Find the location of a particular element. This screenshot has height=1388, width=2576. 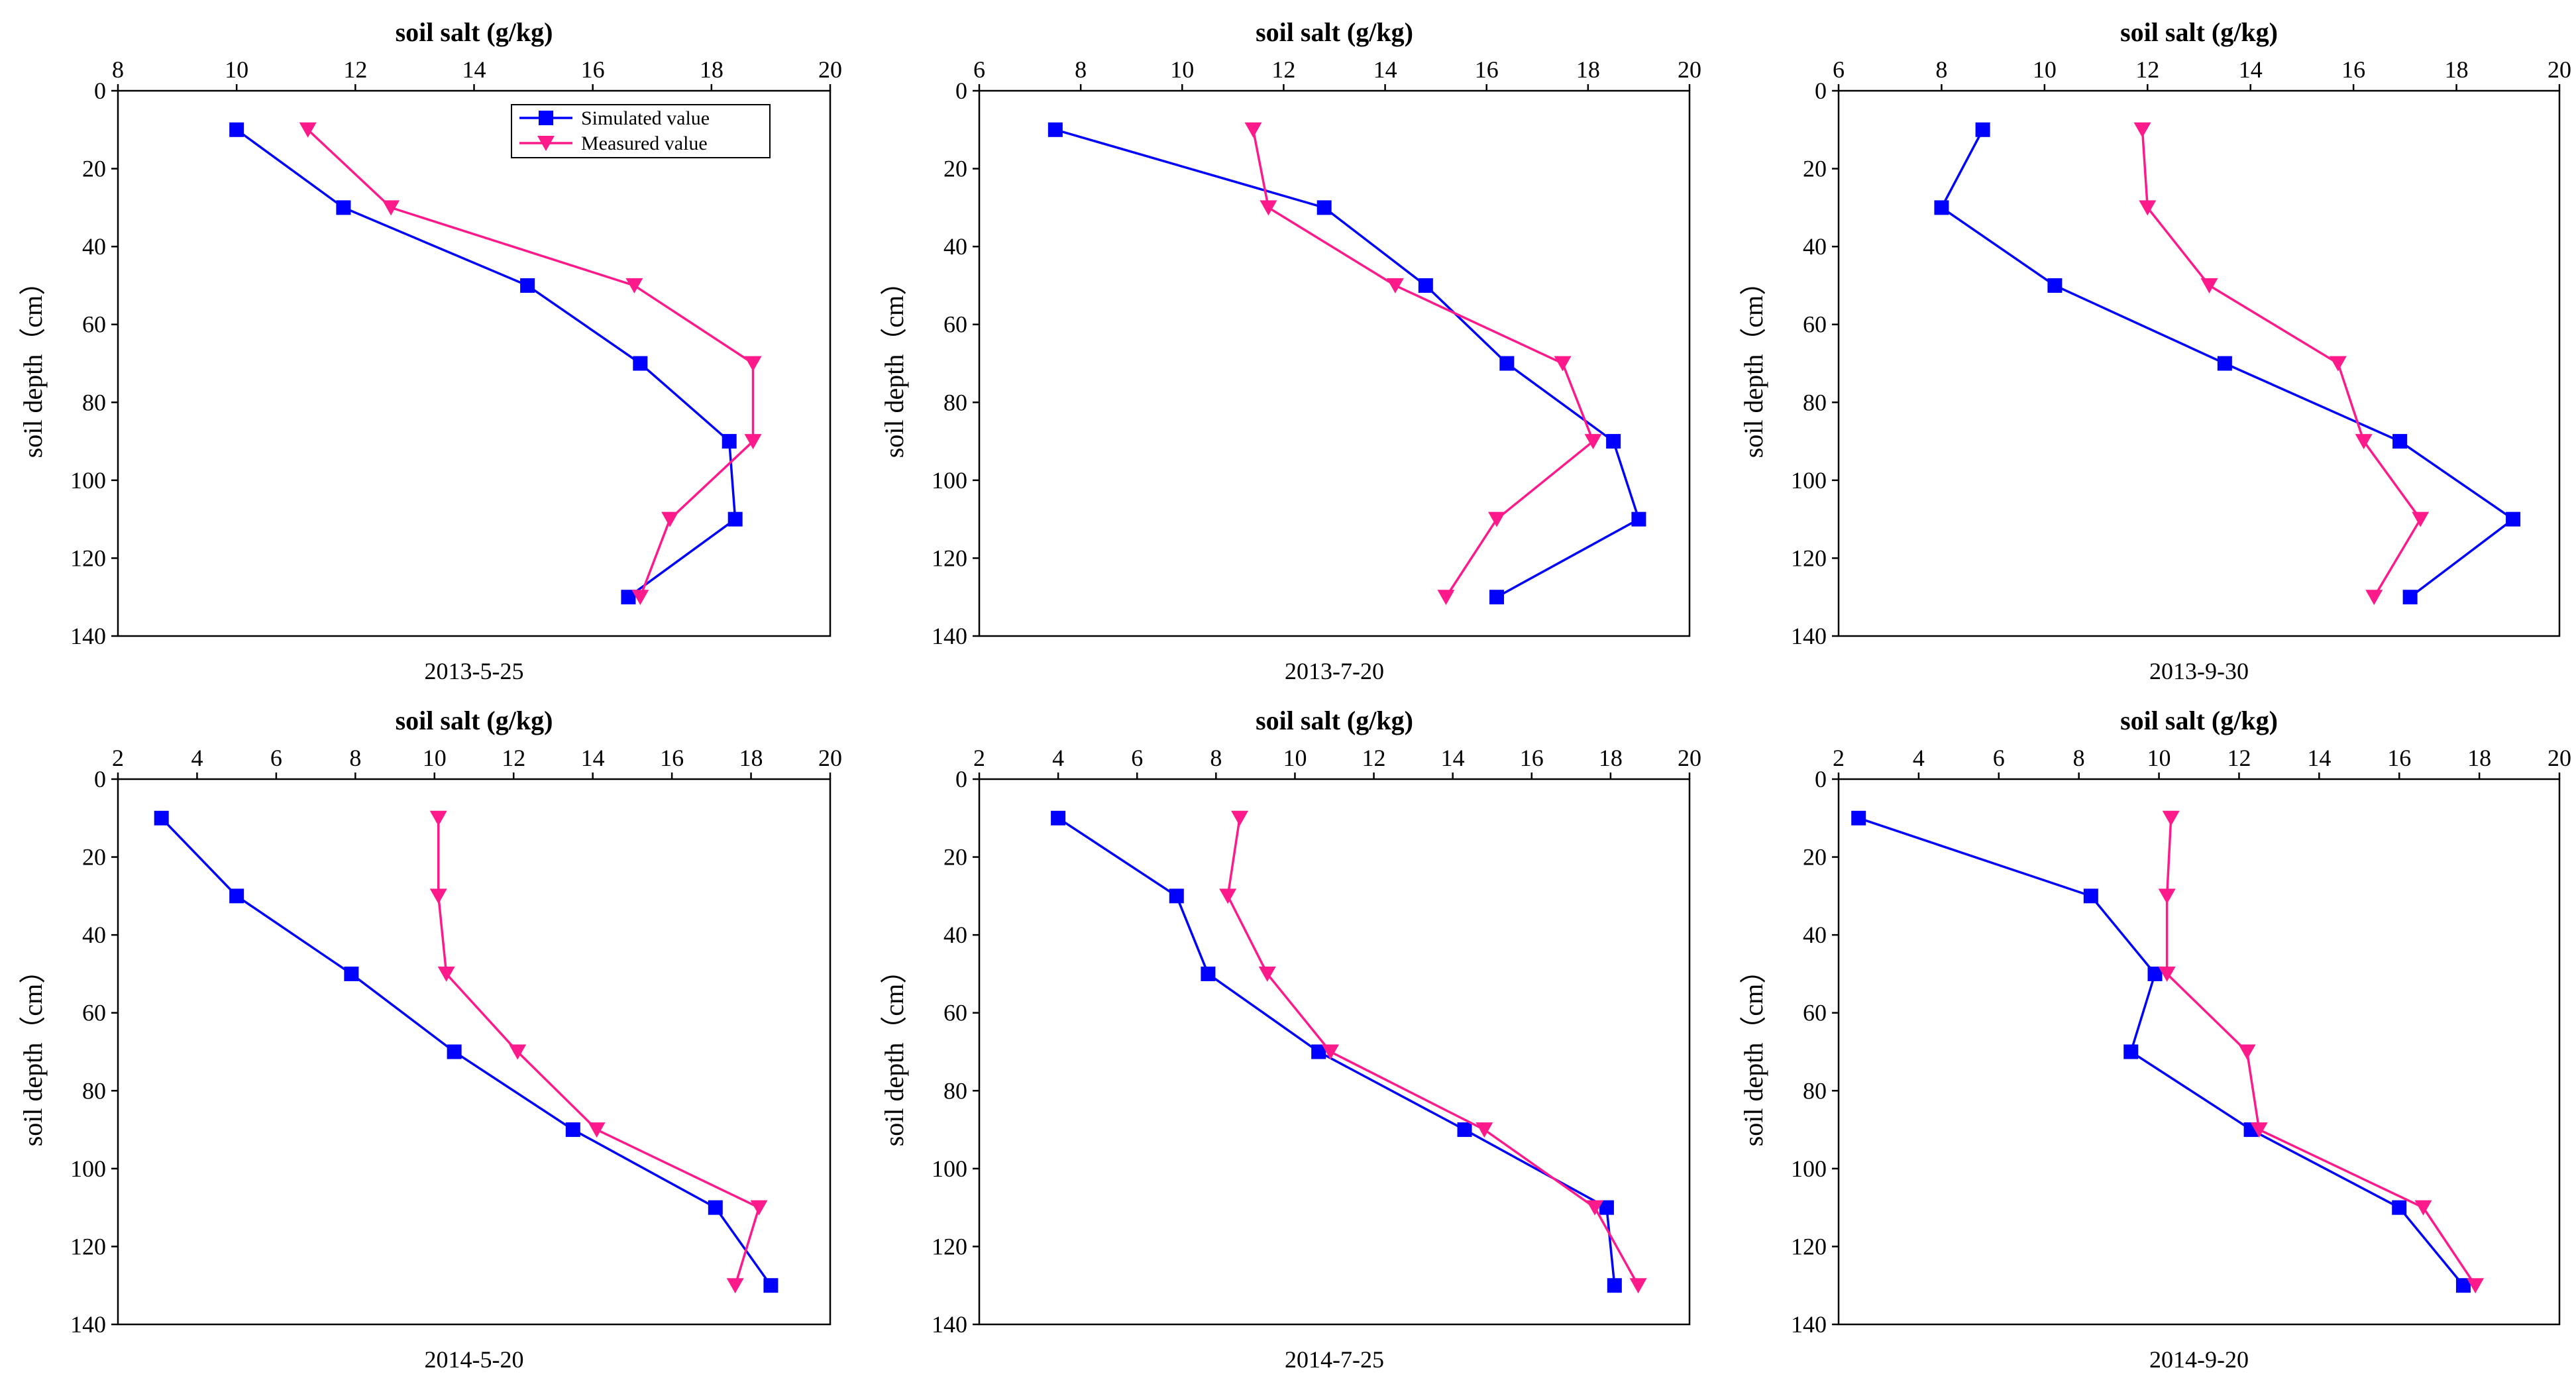

x-tick-label: 20 is located at coordinates (830, 70).